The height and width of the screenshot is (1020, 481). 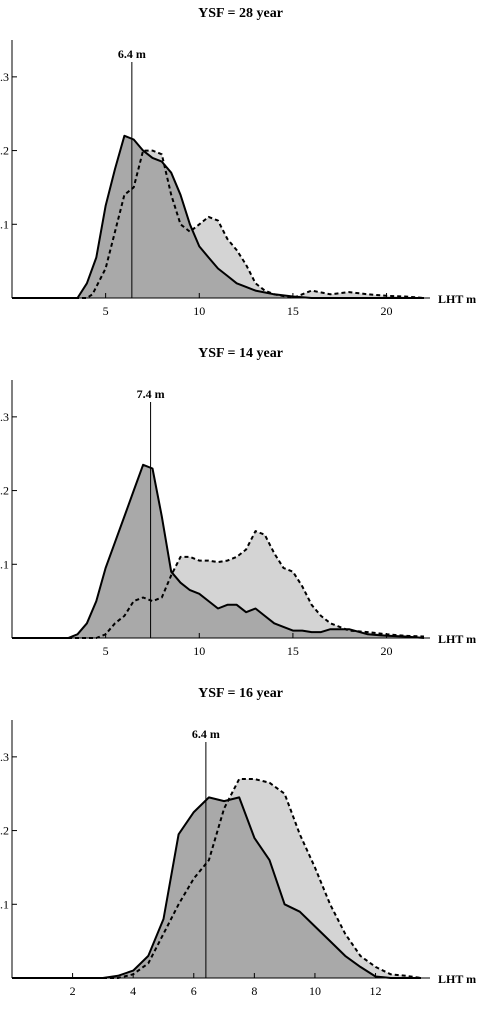 I want to click on mode-line-label: 7.4 m, so click(x=151, y=394).